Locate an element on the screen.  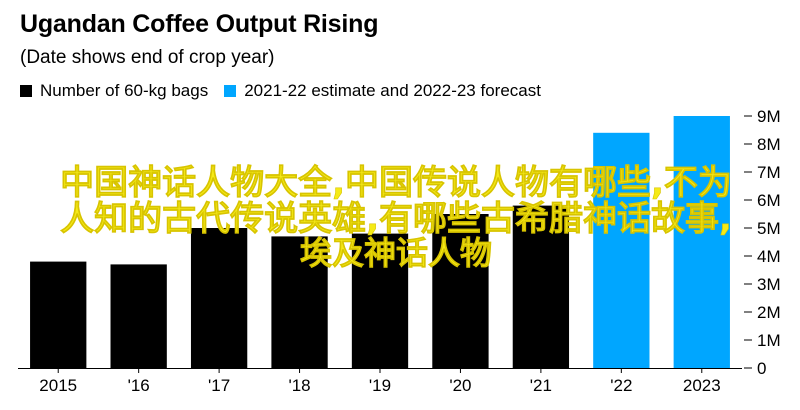
y-tick-label-6: 6M is located at coordinates (769, 200).